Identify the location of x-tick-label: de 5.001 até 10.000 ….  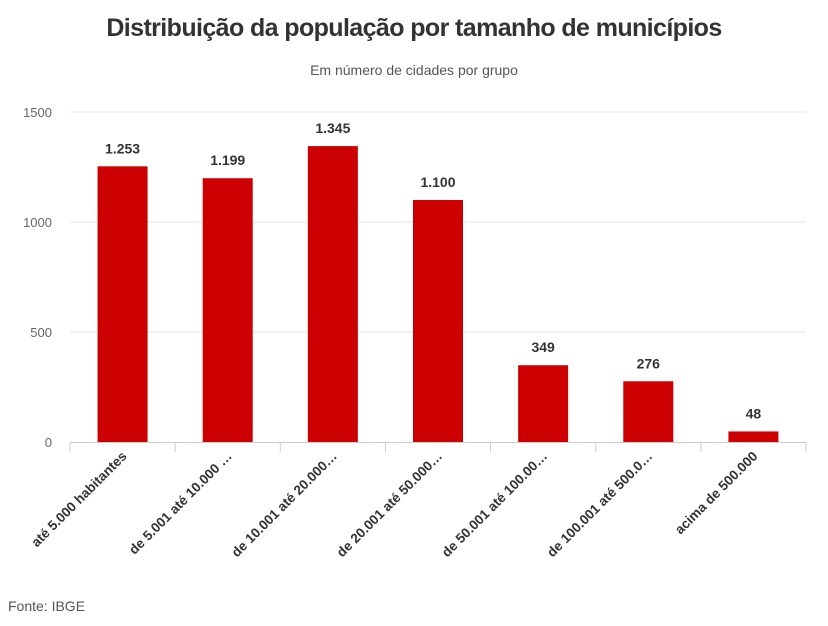
(180, 503).